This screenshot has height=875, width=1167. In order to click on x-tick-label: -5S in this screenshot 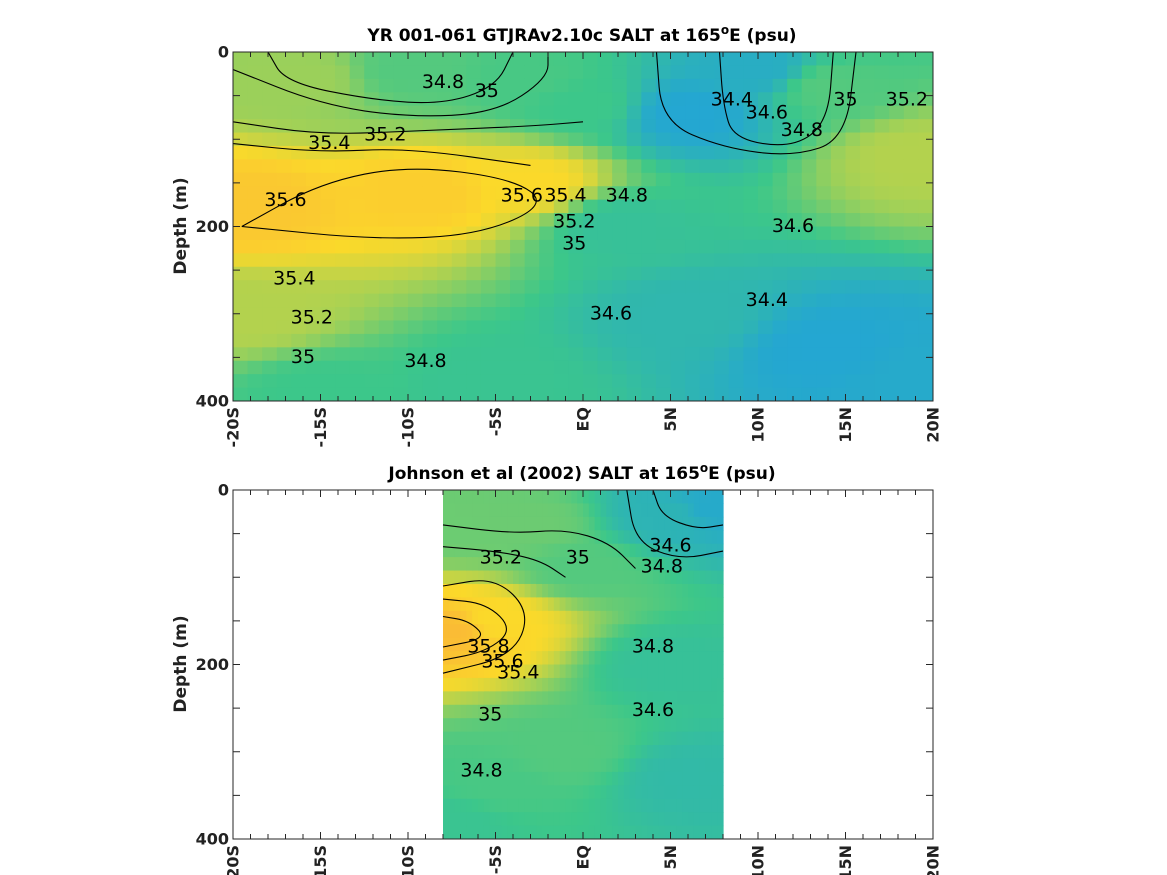, I will do `click(495, 421)`.